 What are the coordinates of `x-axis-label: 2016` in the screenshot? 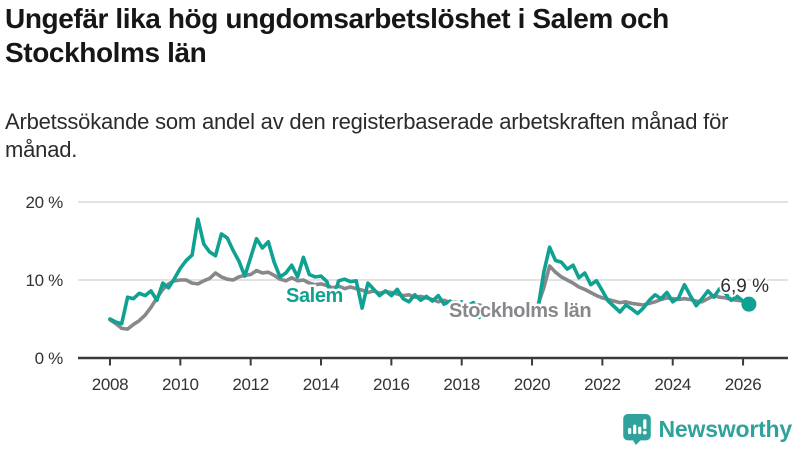 It's located at (391, 384).